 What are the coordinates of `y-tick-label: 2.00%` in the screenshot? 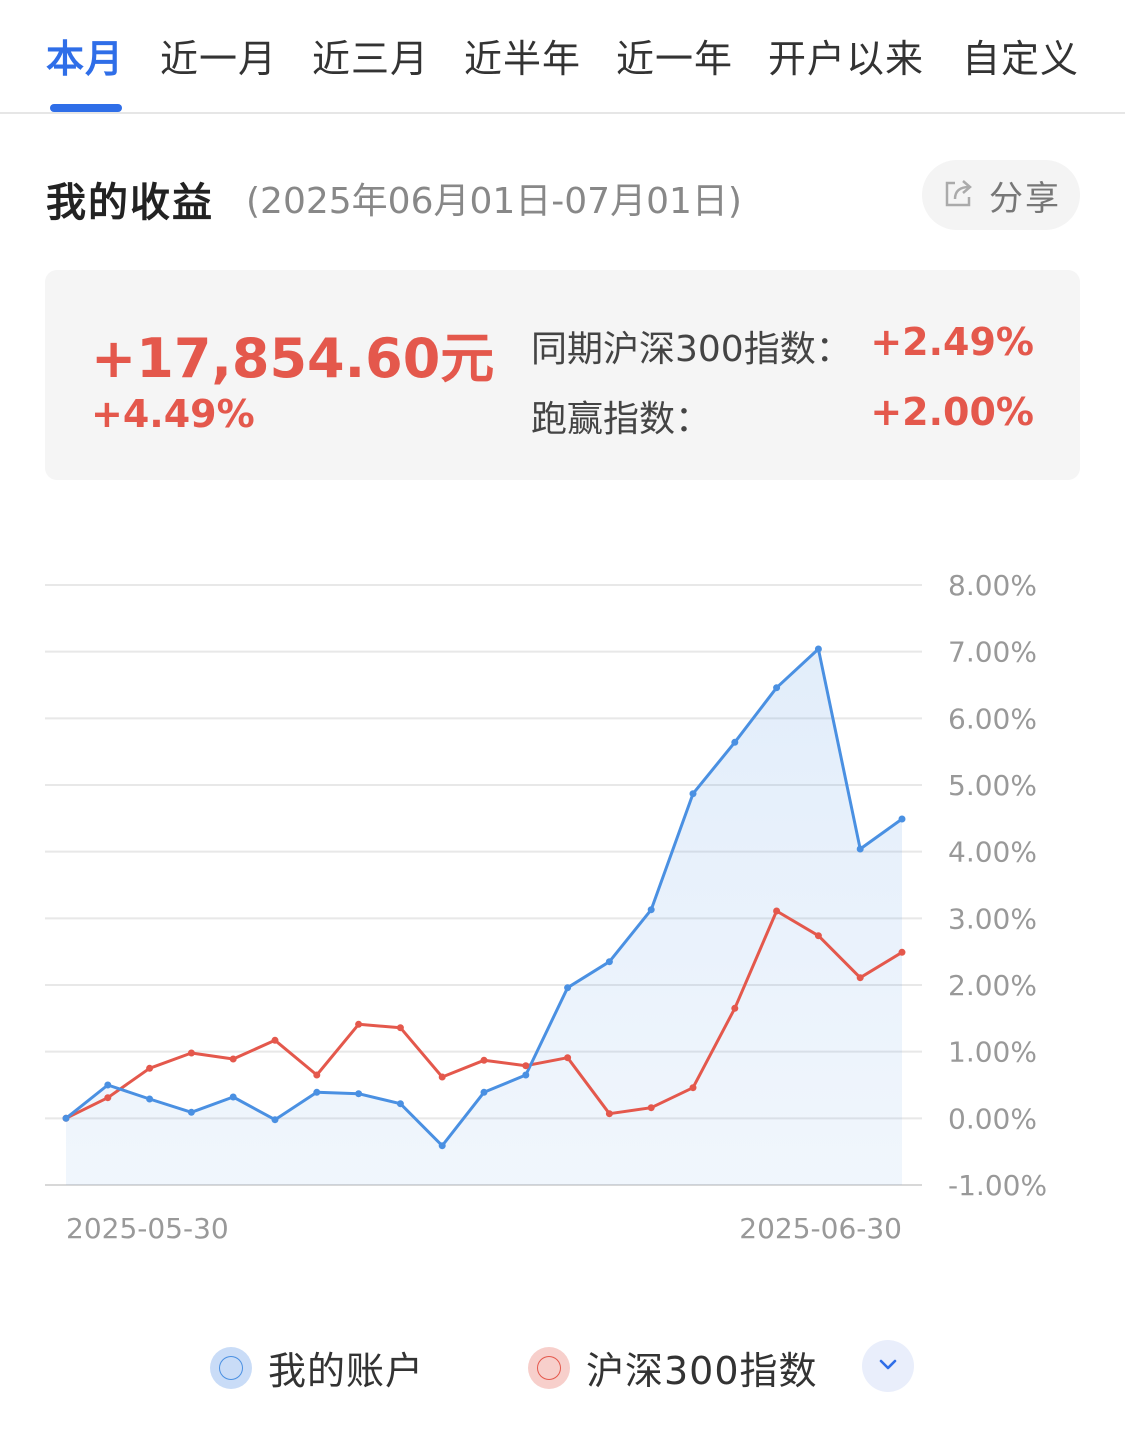 It's located at (992, 985).